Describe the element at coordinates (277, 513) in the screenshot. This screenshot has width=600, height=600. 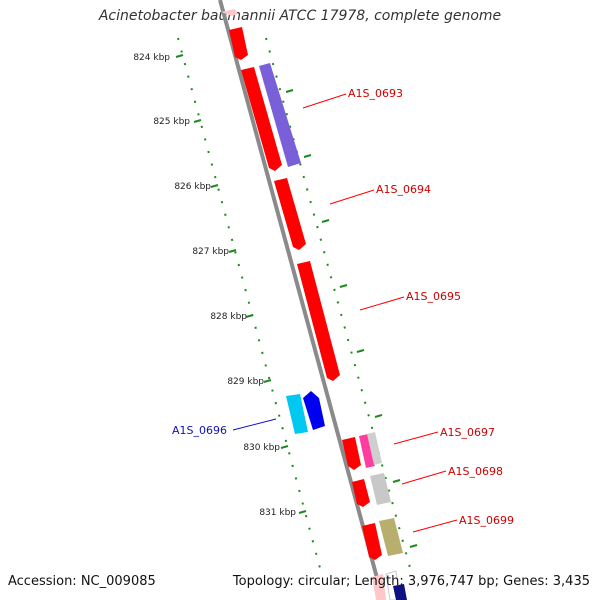
I see `scale-label-831: 831 kbp` at that location.